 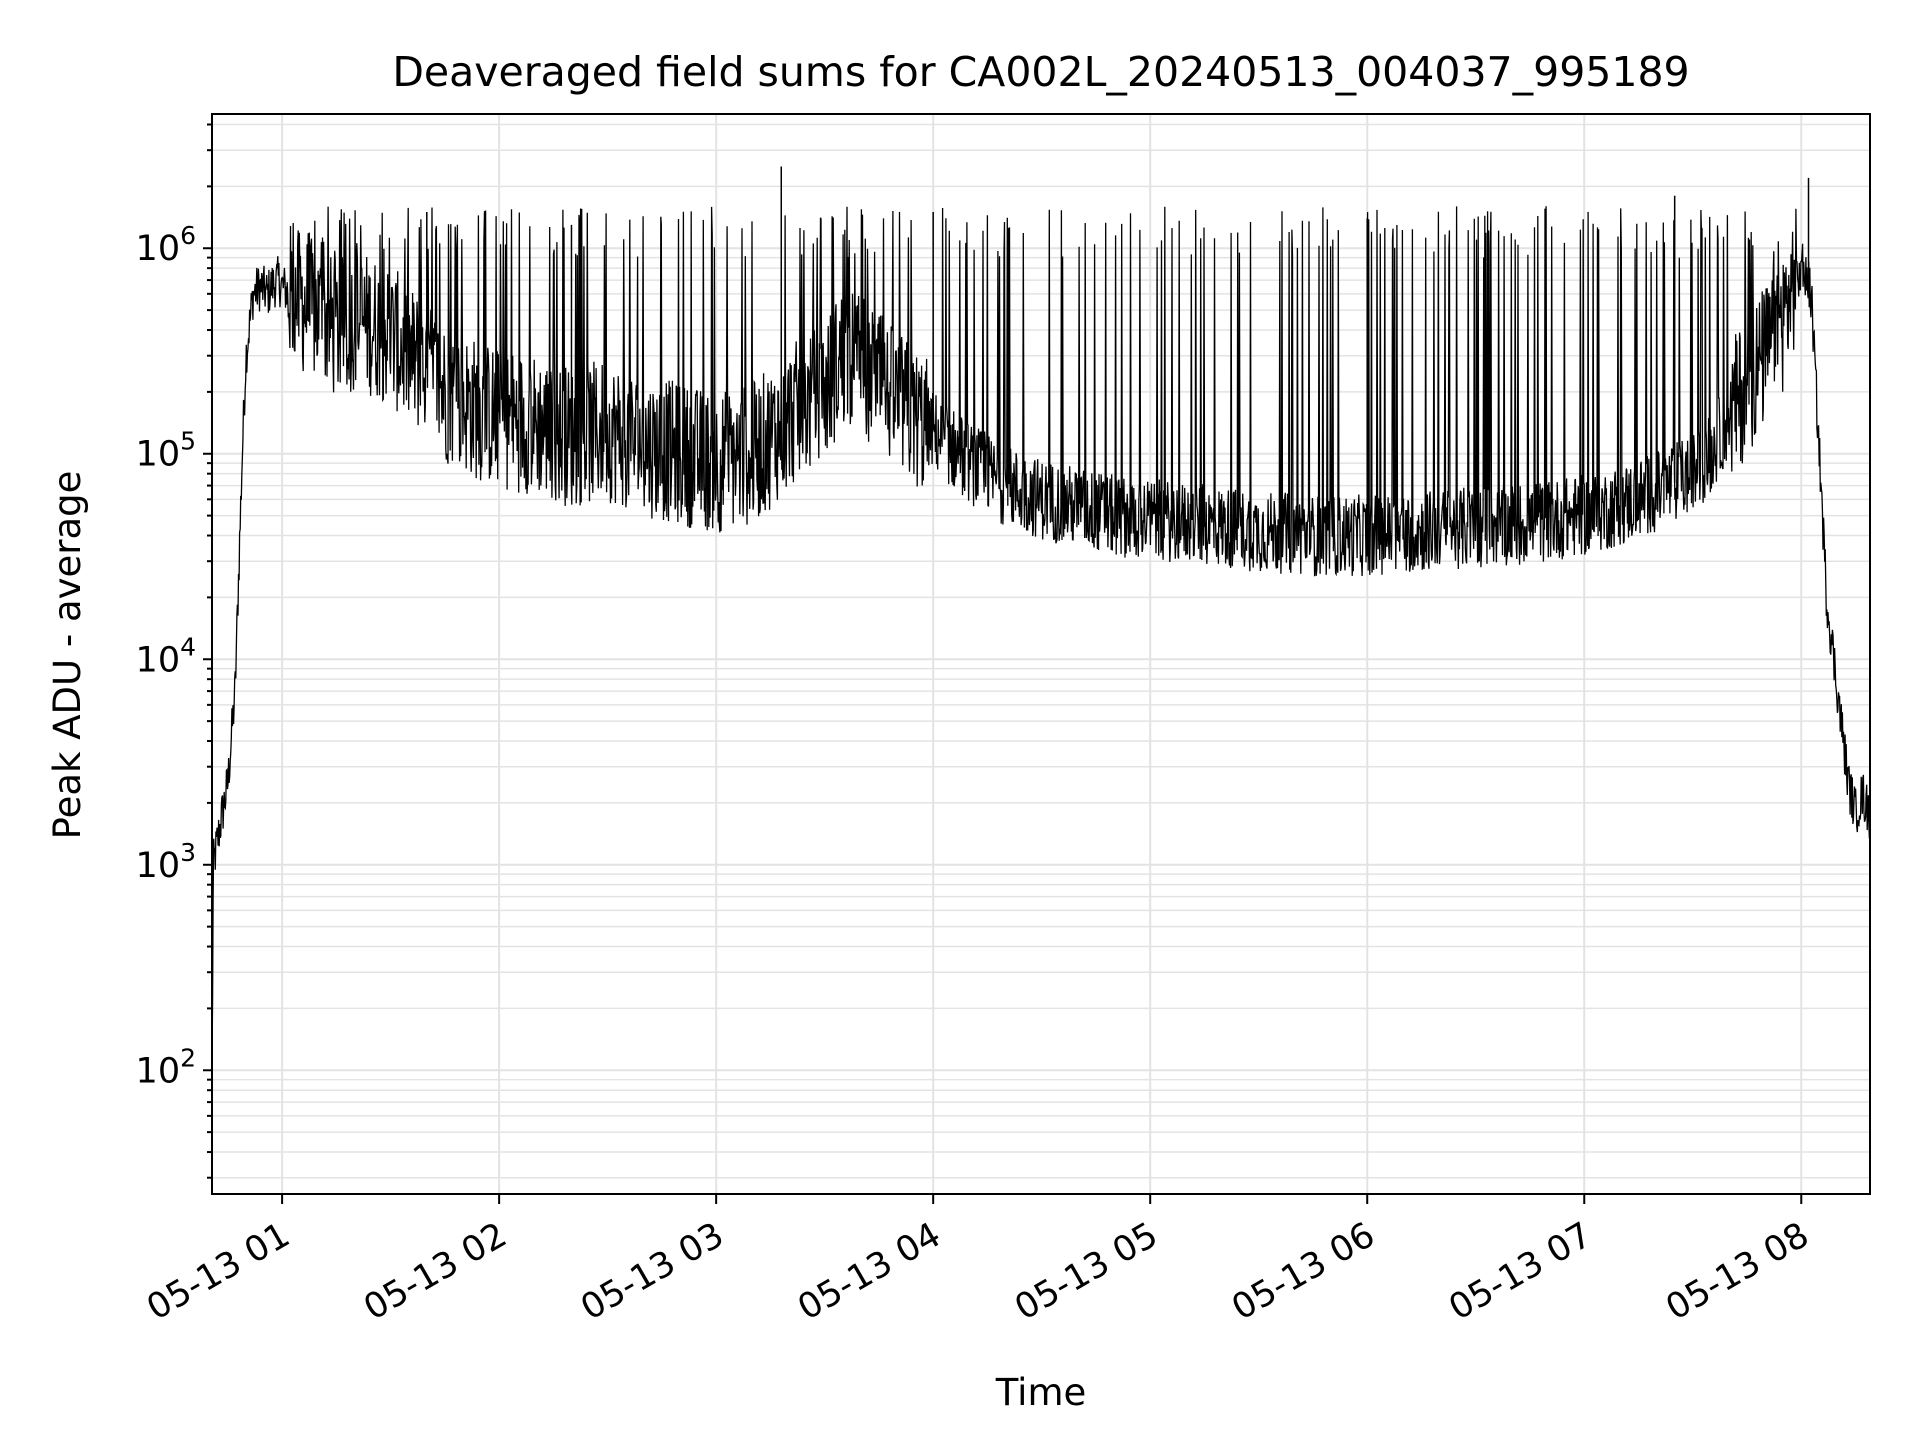 What do you see at coordinates (166, 862) in the screenshot?
I see `y-tick-label: 10³` at bounding box center [166, 862].